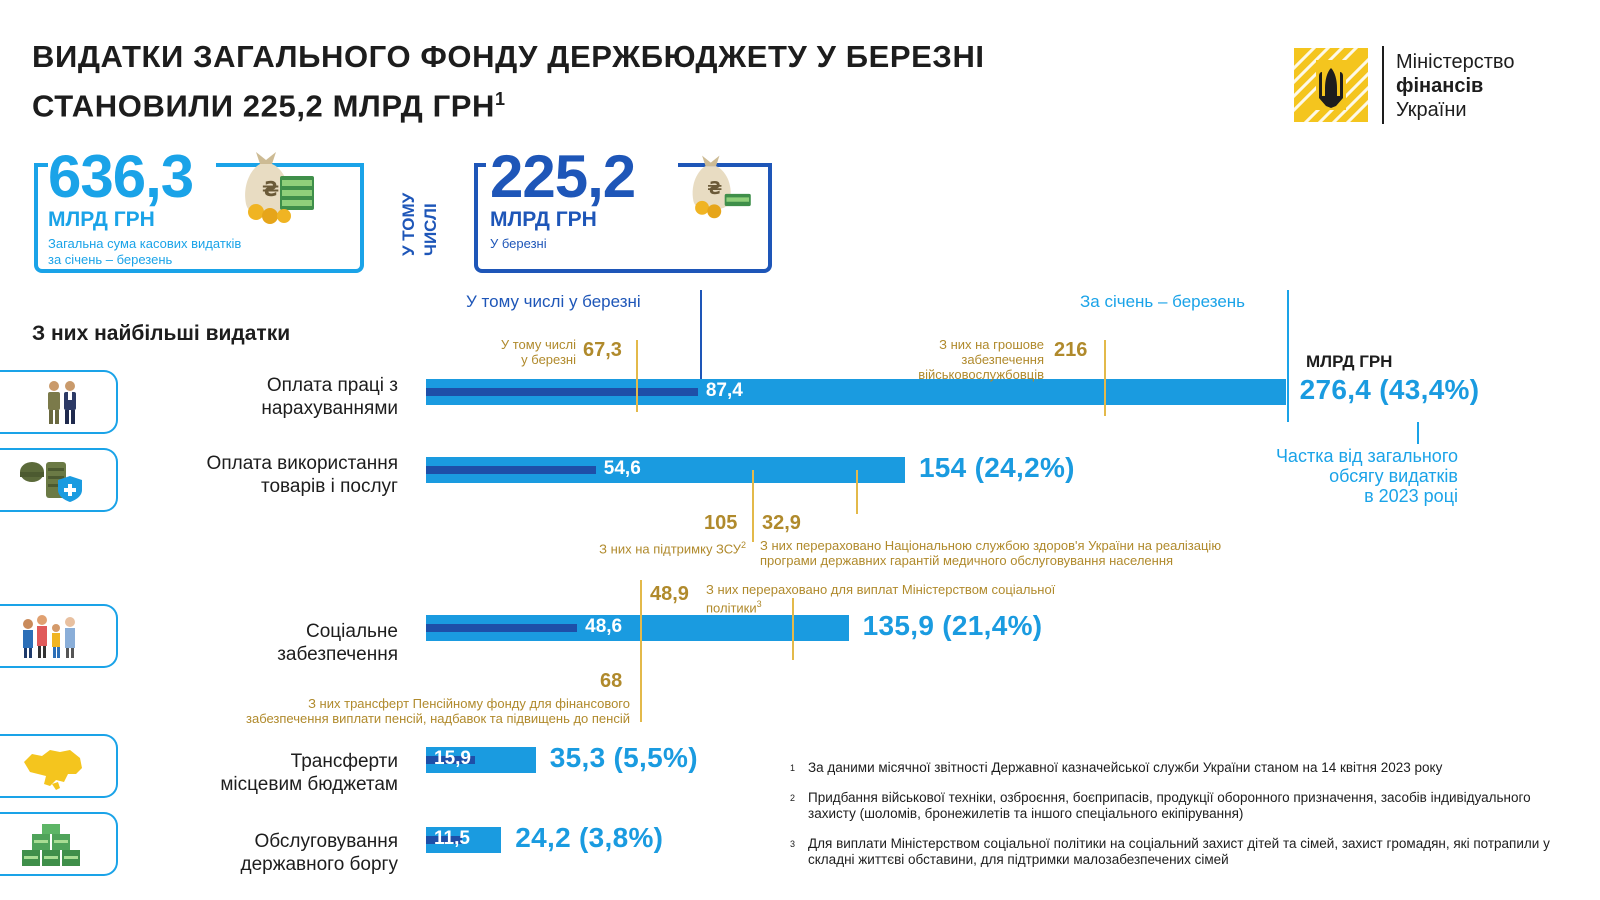  What do you see at coordinates (326, 841) in the screenshot?
I see `category-label-line: Обслуговування` at bounding box center [326, 841].